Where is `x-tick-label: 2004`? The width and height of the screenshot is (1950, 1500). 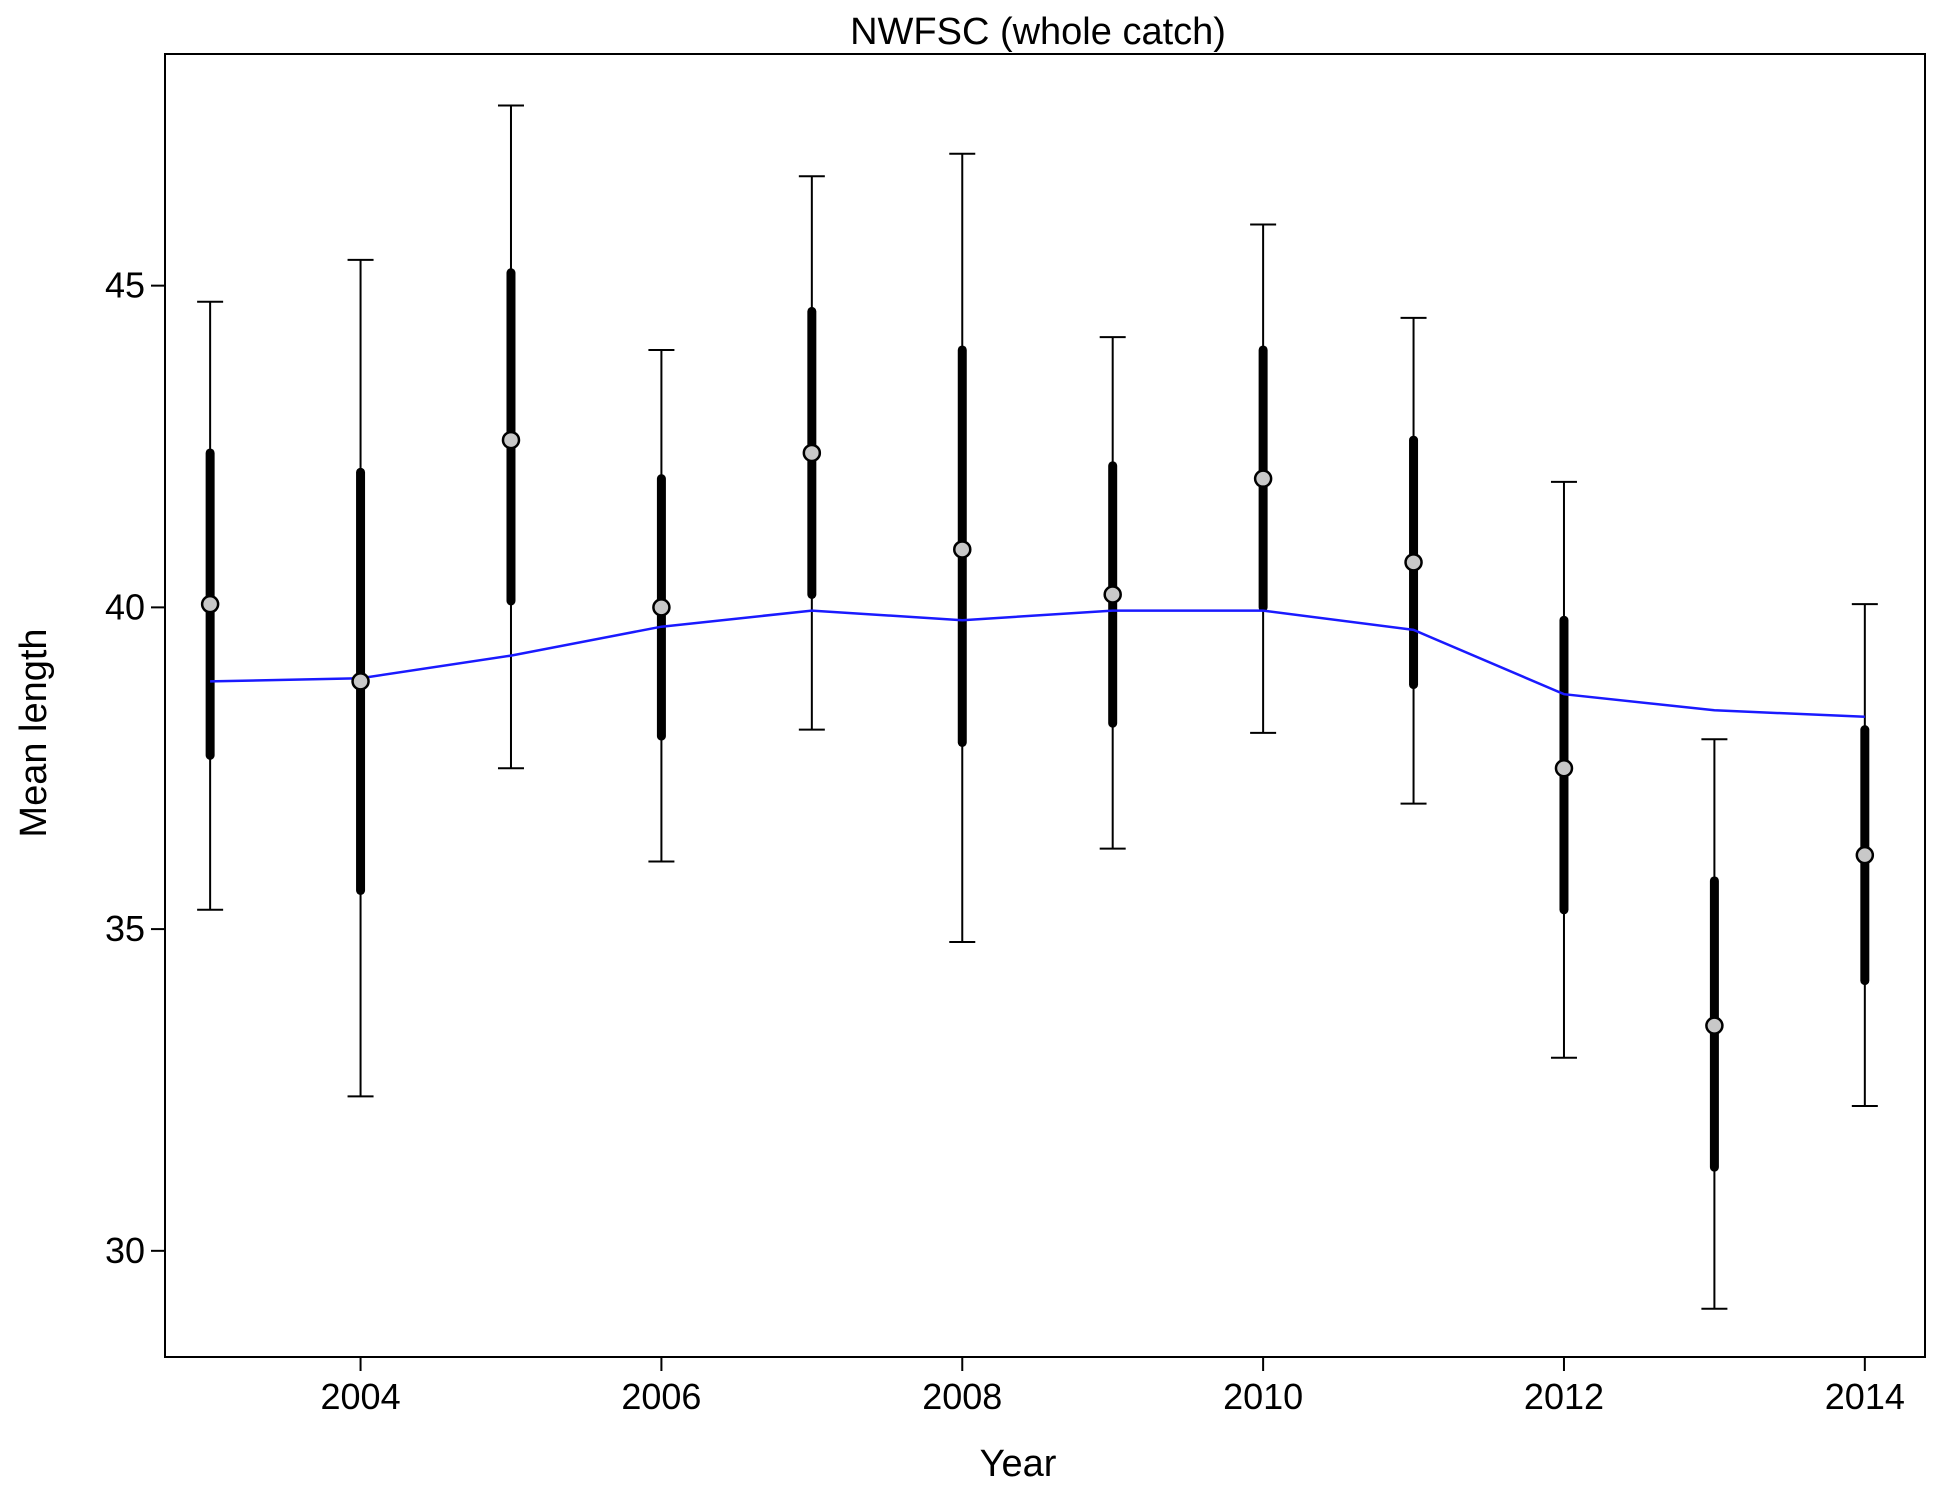 x-tick-label: 2004 is located at coordinates (361, 1396).